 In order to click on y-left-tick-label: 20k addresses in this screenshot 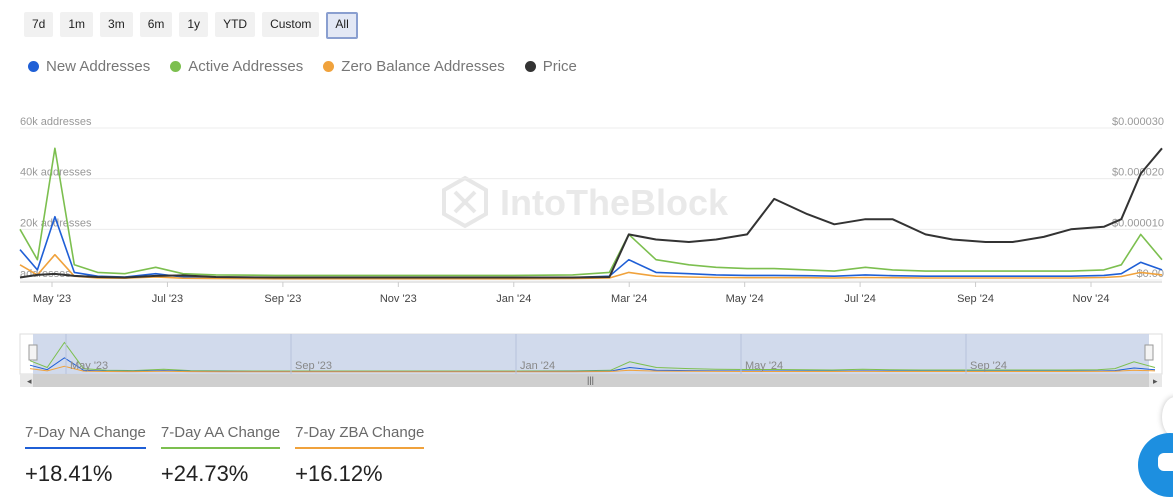, I will do `click(56, 223)`.